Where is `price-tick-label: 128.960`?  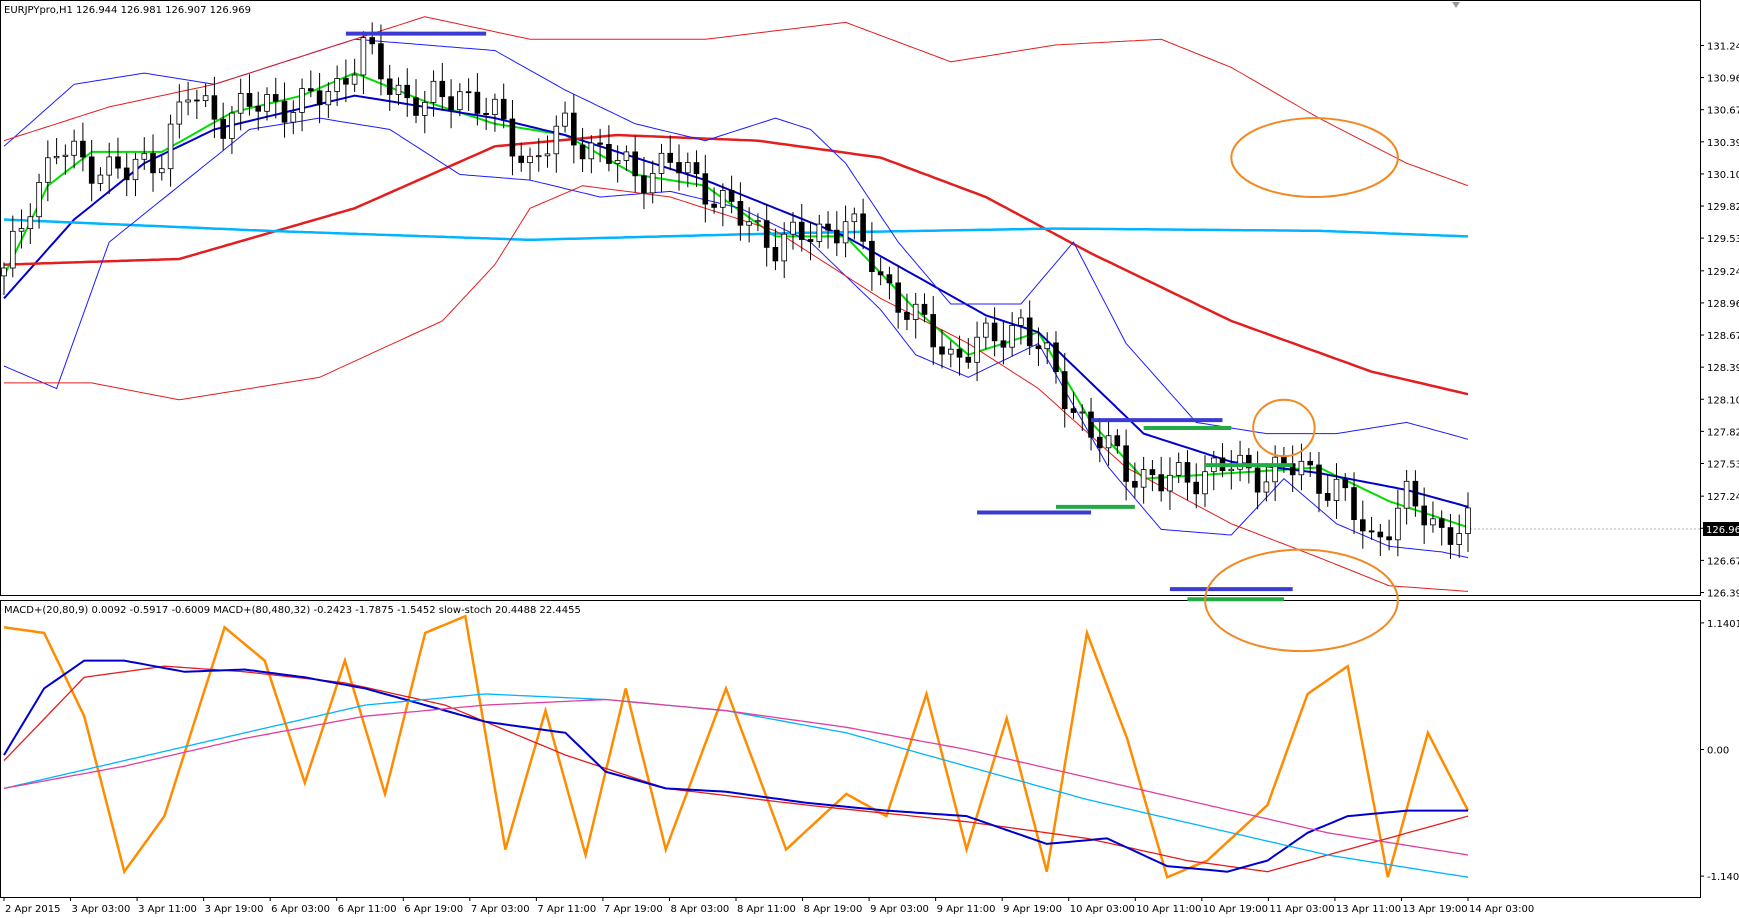
price-tick-label: 128.960 is located at coordinates (1723, 304).